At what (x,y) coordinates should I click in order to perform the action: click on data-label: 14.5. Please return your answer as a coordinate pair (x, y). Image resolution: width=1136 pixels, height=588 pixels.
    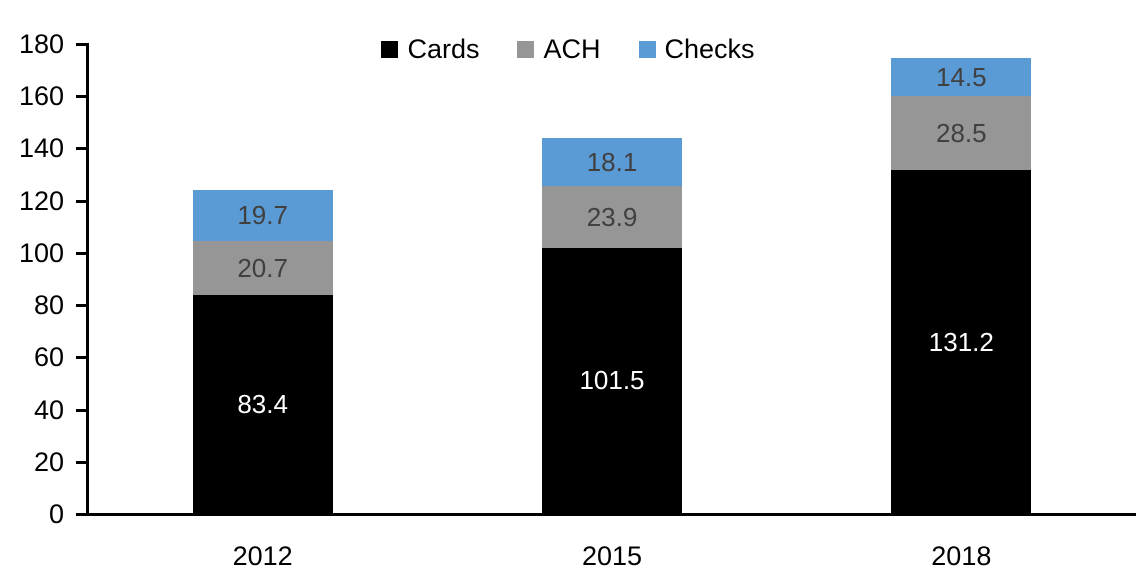
    Looking at the image, I should click on (961, 77).